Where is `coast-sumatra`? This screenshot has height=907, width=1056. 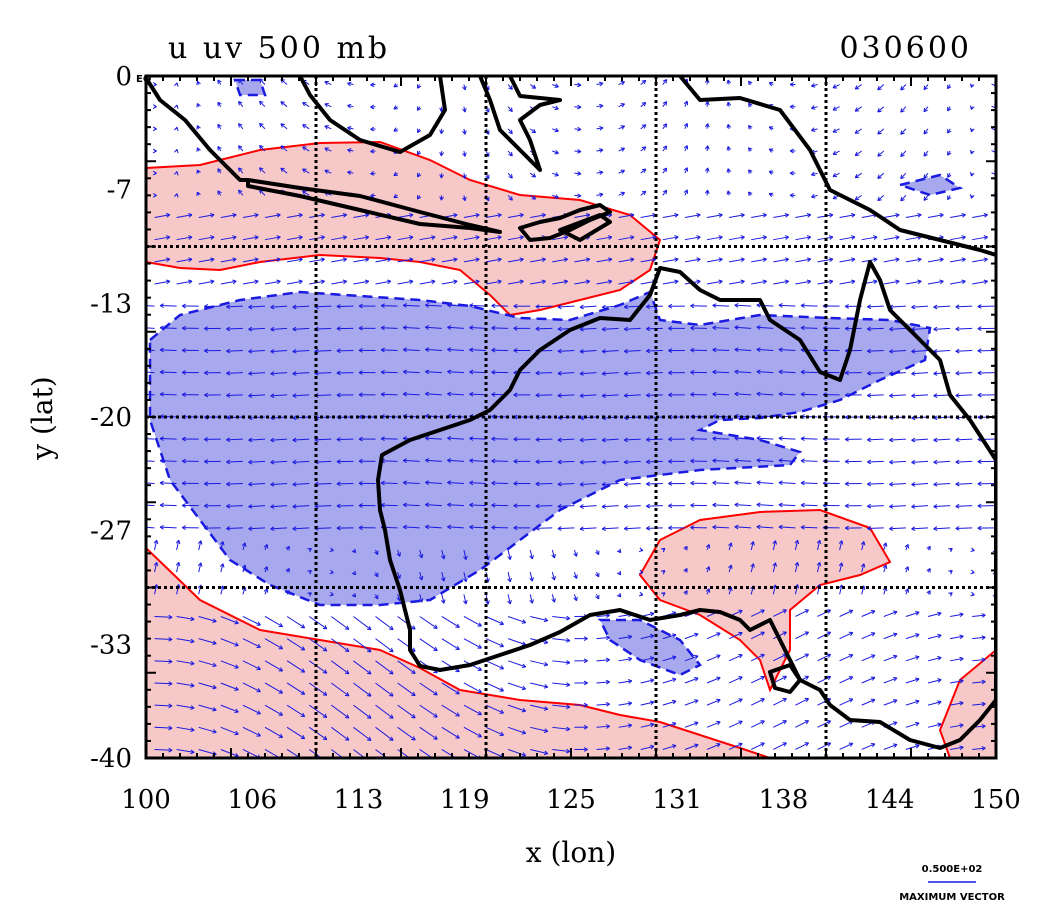
coast-sumatra is located at coordinates (197, 129).